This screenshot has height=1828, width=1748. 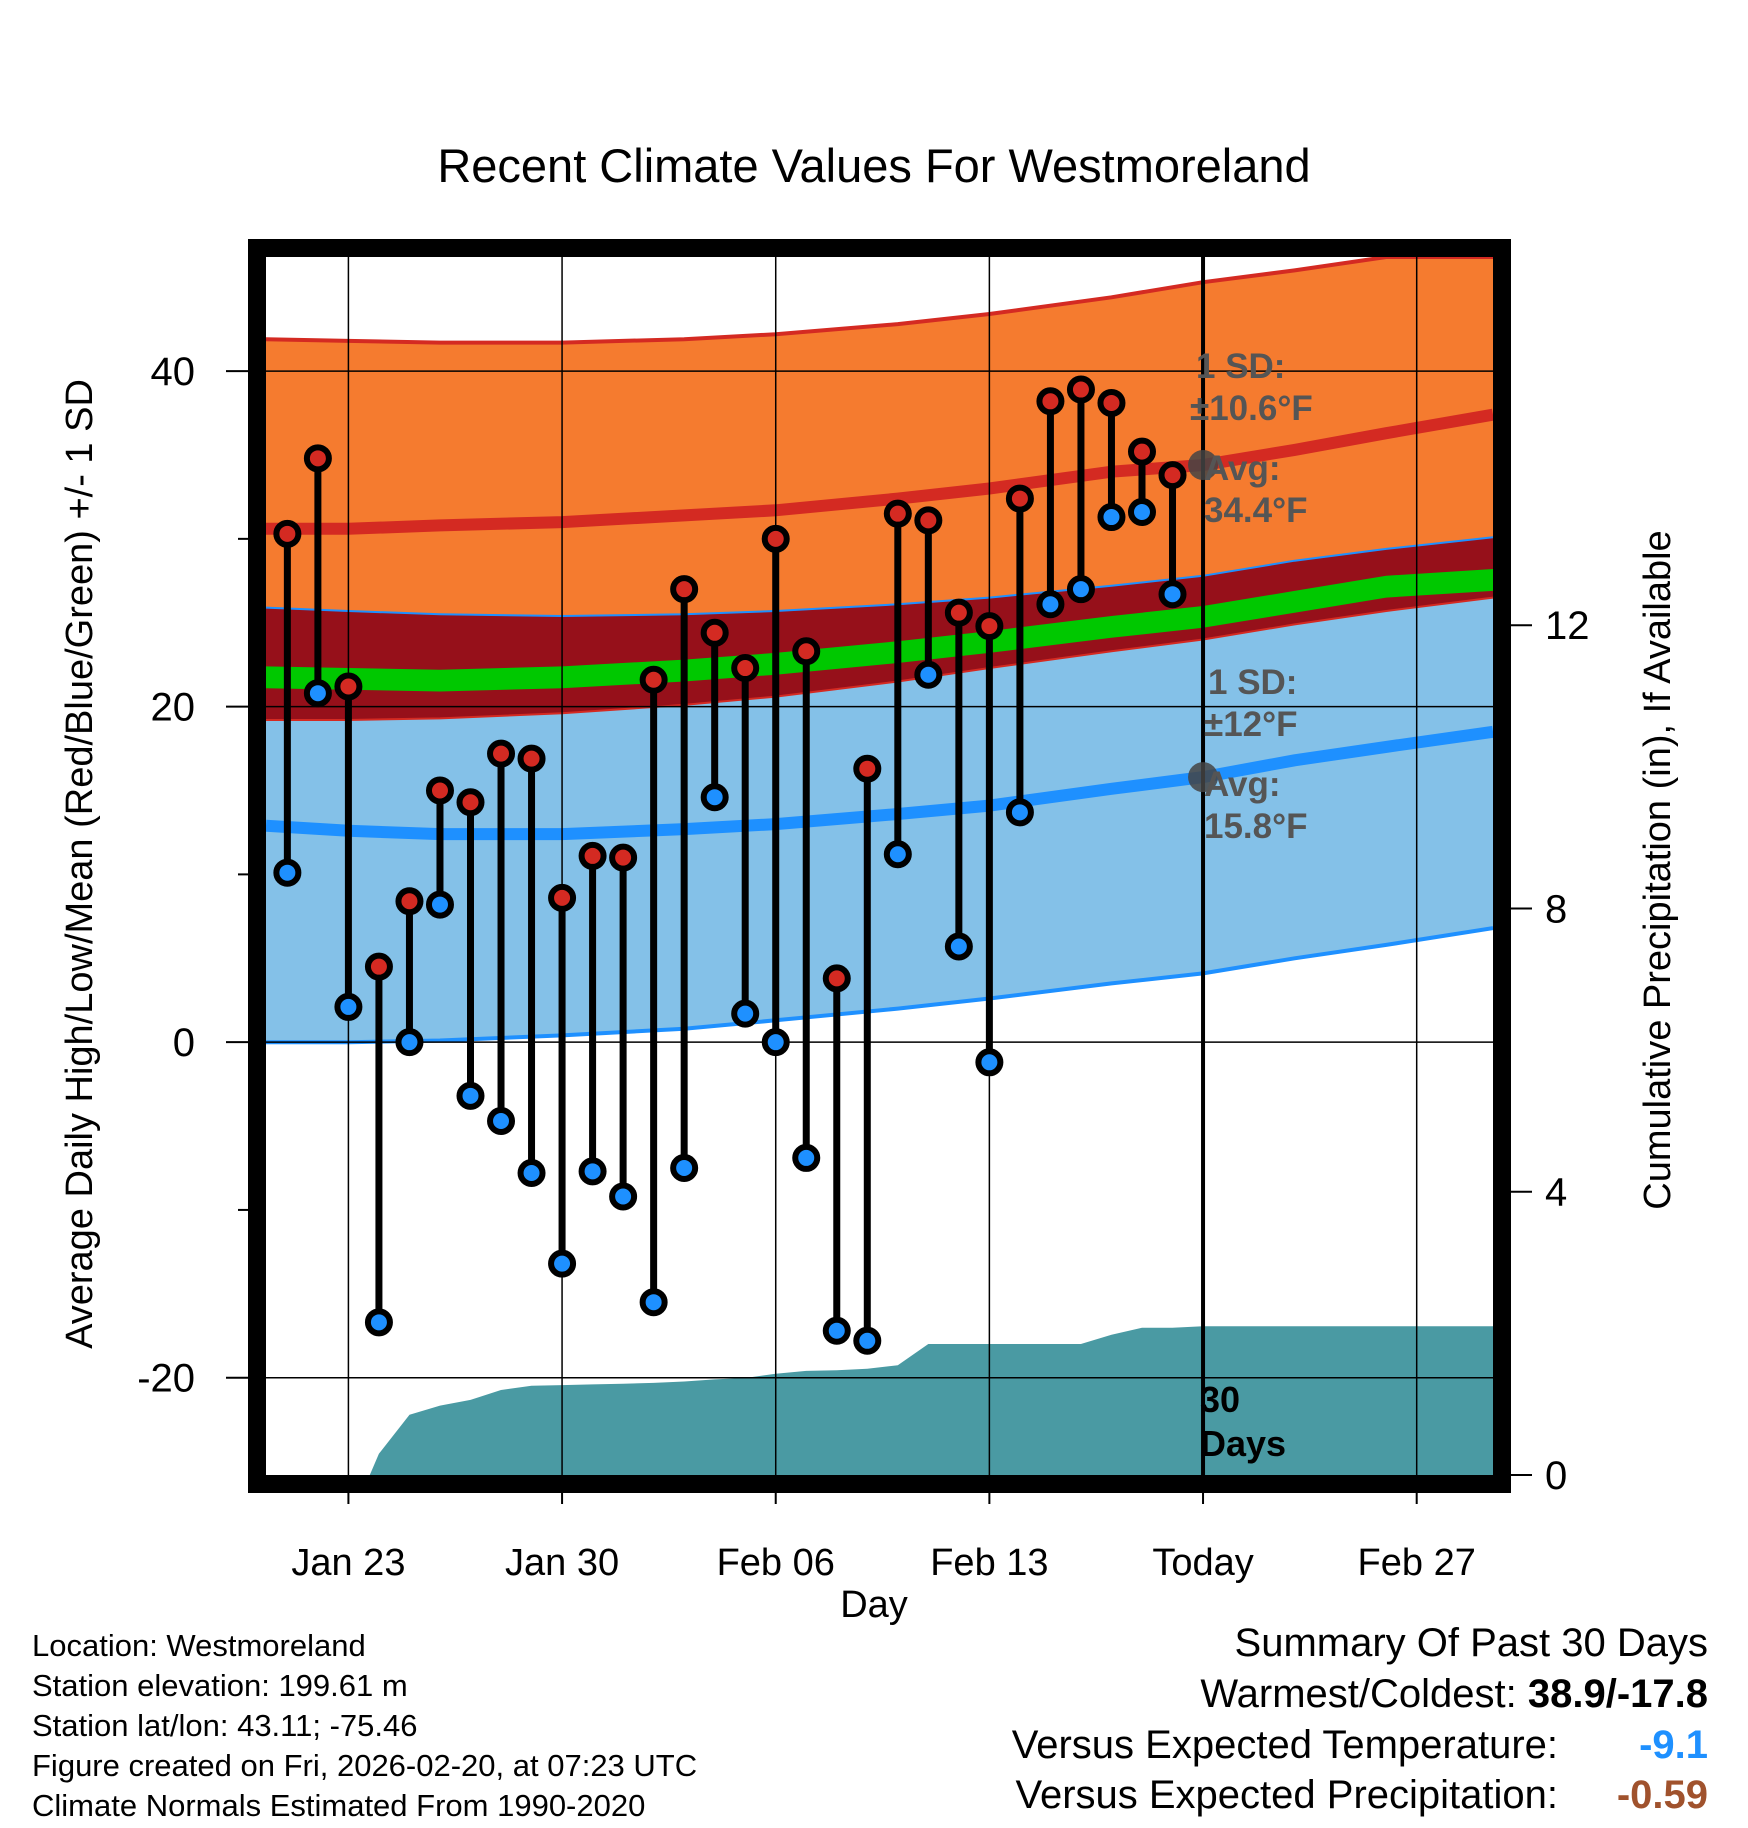 I want to click on info-normals: Climate Normals Estimated From 1990-2020, so click(x=339, y=1805).